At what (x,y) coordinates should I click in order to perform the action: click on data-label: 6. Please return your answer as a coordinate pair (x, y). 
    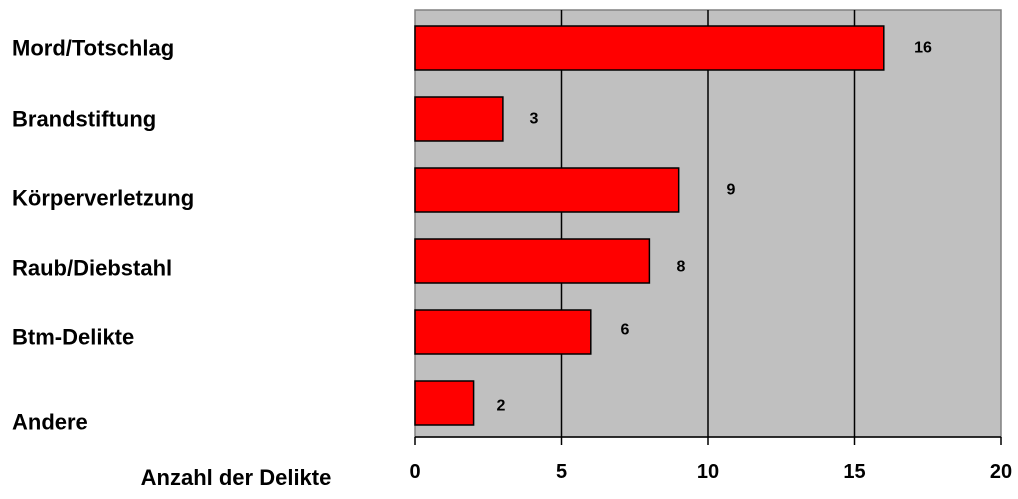
    Looking at the image, I should click on (625, 330).